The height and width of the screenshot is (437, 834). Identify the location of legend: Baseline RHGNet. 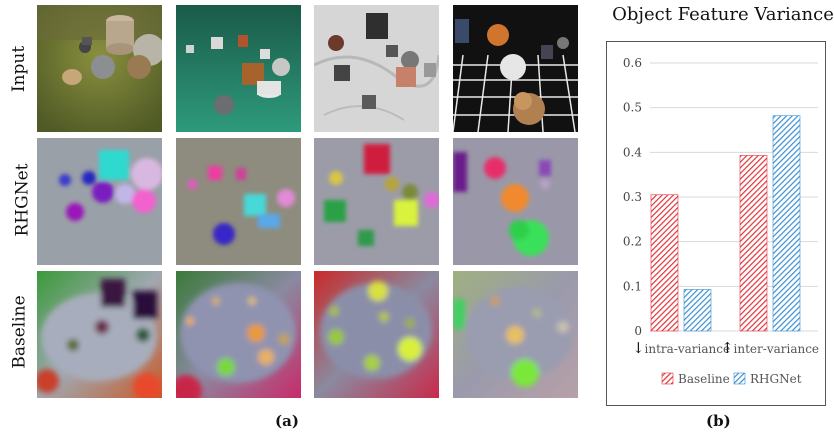
(731, 379).